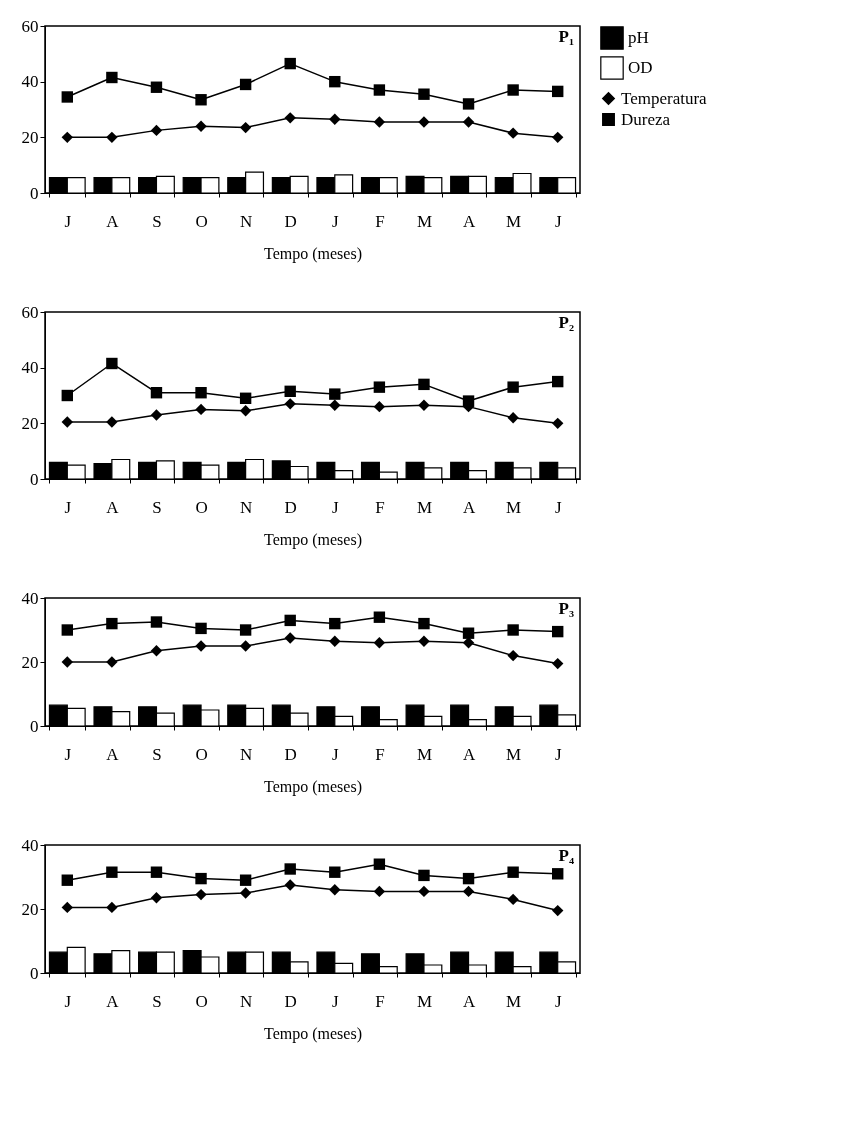 The image size is (860, 1133). What do you see at coordinates (380, 1001) in the screenshot?
I see `x-tick-label: F` at bounding box center [380, 1001].